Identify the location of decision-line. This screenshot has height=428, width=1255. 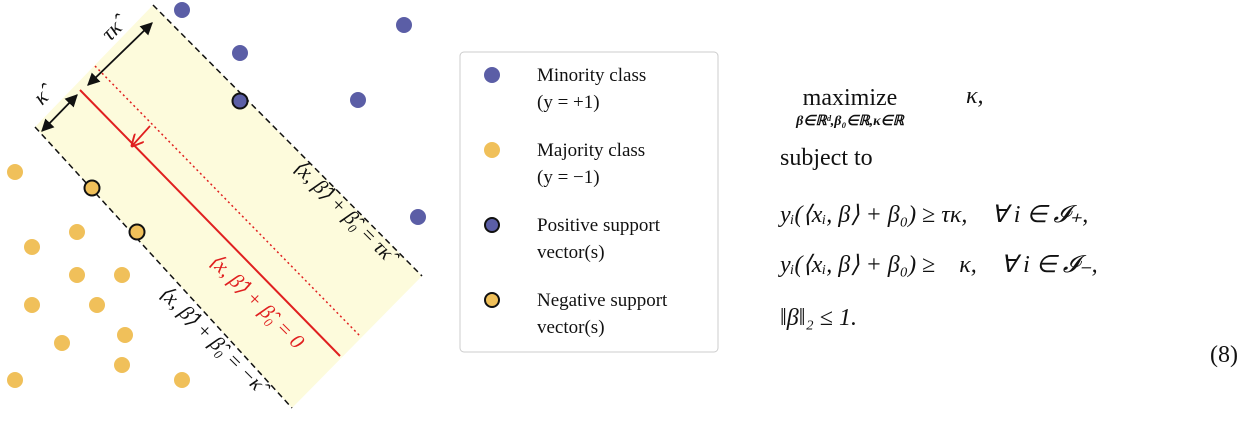
(210, 223).